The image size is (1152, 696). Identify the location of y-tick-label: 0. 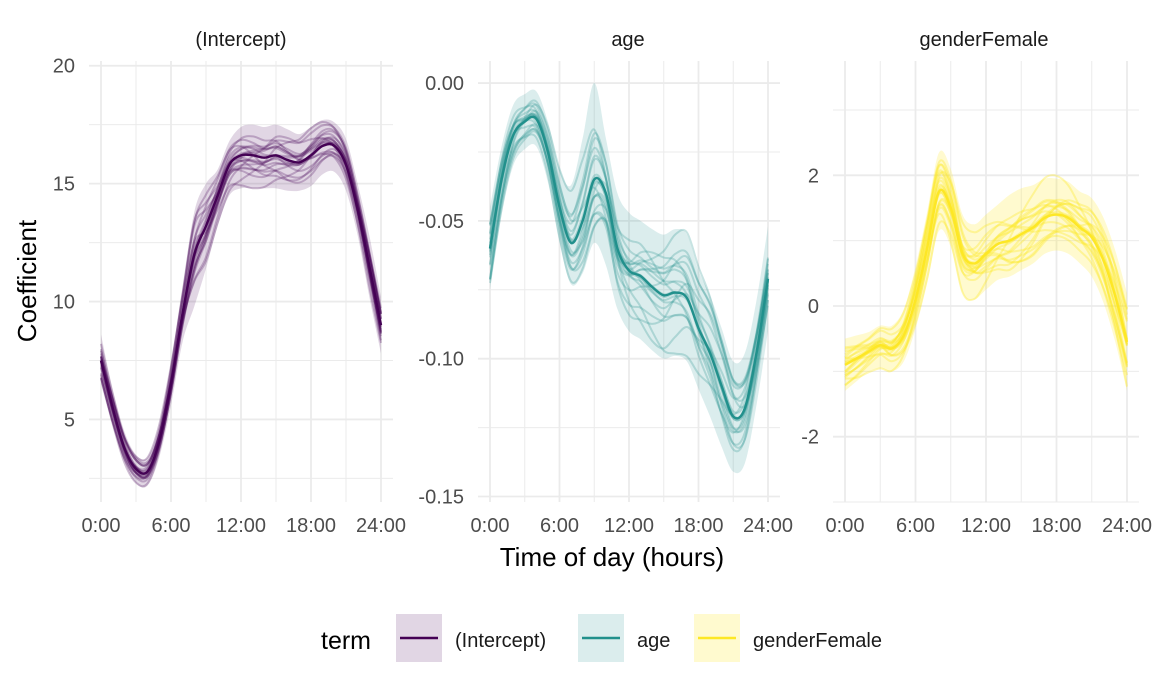
(813, 307).